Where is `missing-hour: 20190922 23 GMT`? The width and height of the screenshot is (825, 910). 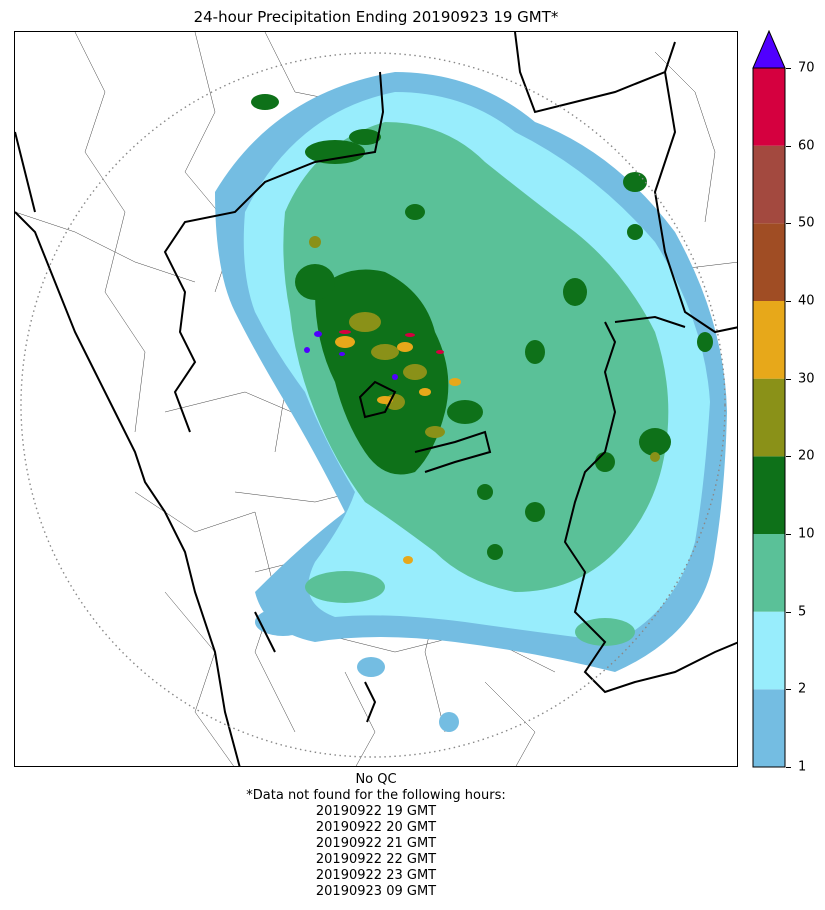
missing-hour: 20190922 23 GMT is located at coordinates (376, 875).